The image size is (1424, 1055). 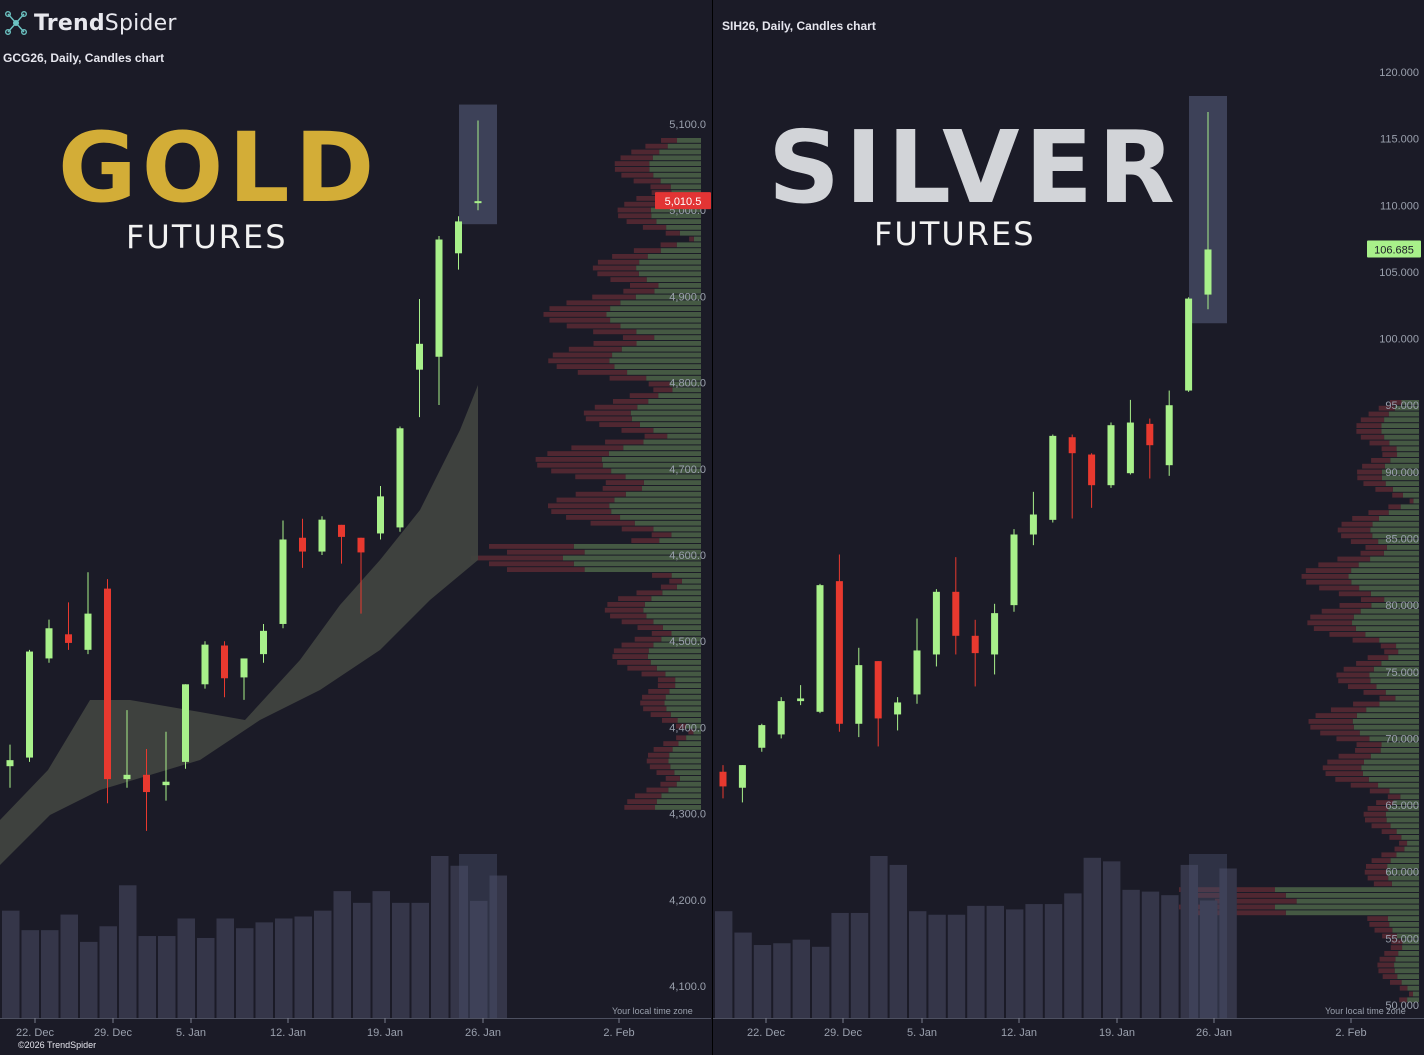 I want to click on left-y-tick-label: 4,900.0, so click(x=687, y=297).